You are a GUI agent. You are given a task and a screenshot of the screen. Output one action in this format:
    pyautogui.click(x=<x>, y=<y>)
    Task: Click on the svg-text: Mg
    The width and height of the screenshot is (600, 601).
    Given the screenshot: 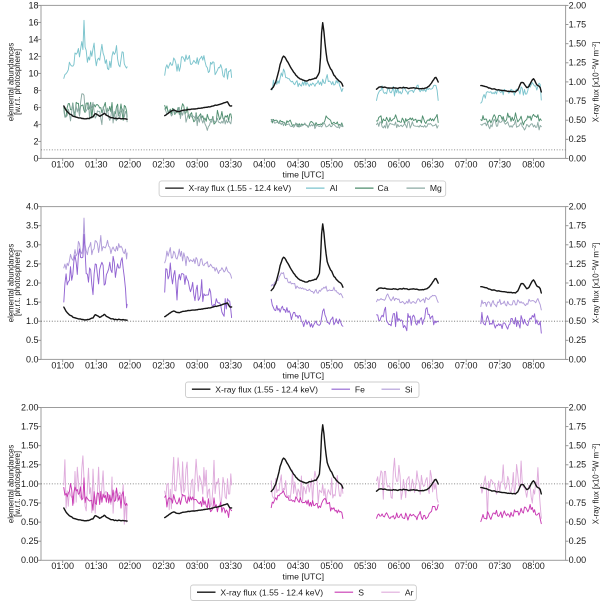 What is the action you would take?
    pyautogui.click(x=436, y=188)
    